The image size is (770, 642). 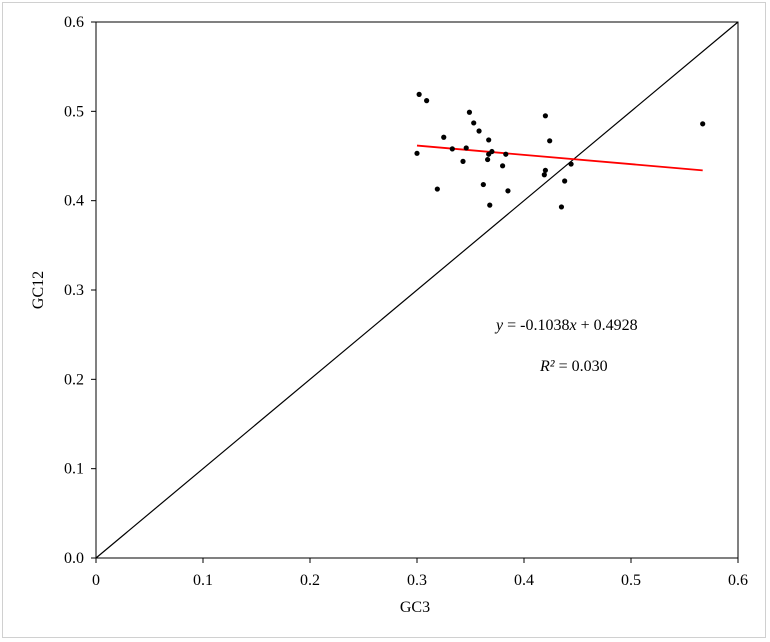 What do you see at coordinates (559, 158) in the screenshot?
I see `regression-trendline` at bounding box center [559, 158].